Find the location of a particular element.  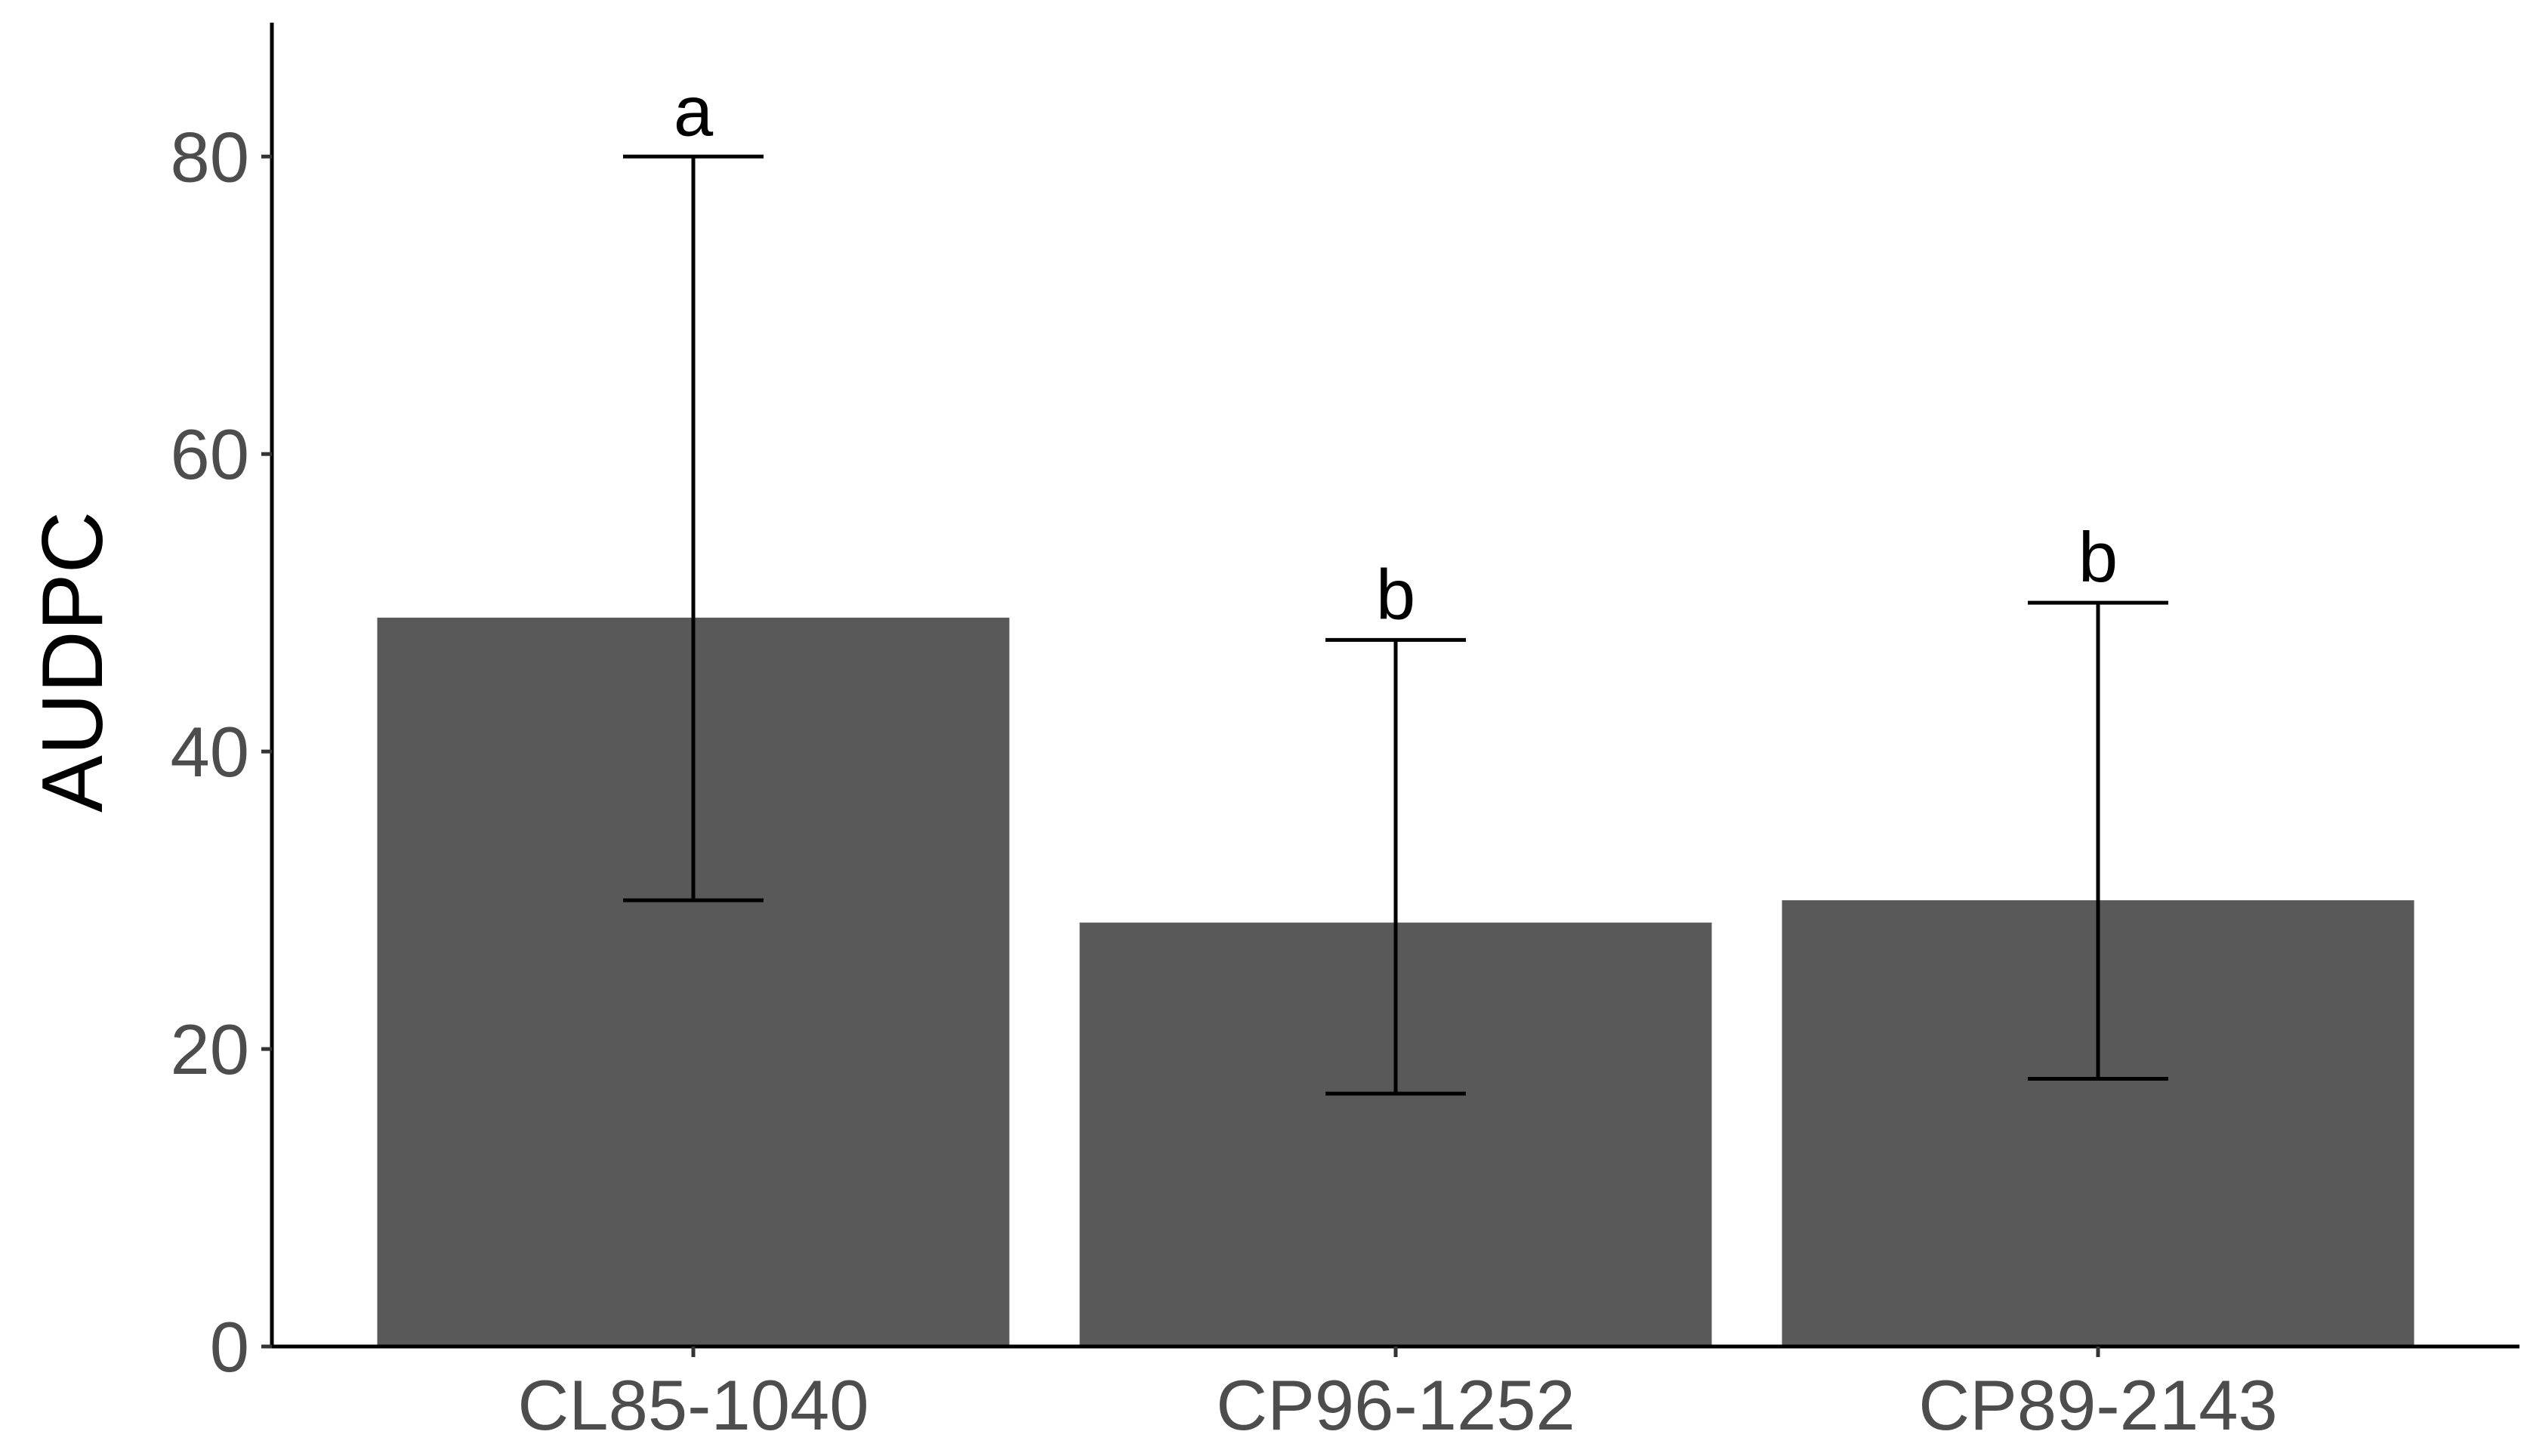

x-tick-label: CP96-1252 is located at coordinates (1395, 1405).